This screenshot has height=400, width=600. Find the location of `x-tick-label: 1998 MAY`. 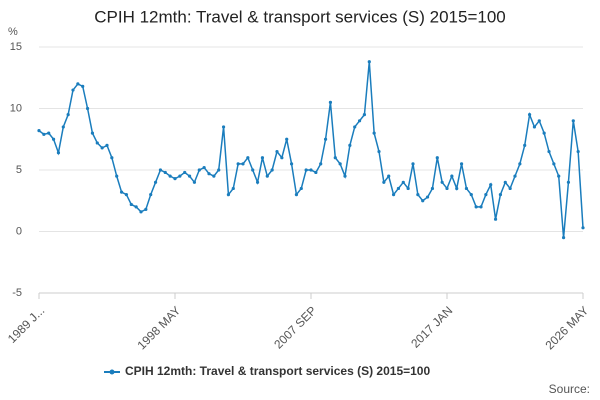

x-tick-label: 1998 MAY is located at coordinates (158, 327).